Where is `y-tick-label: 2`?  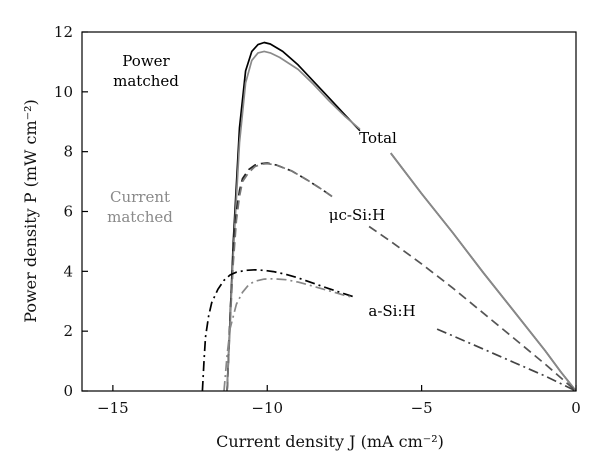
y-tick-label: 2 is located at coordinates (68, 331).